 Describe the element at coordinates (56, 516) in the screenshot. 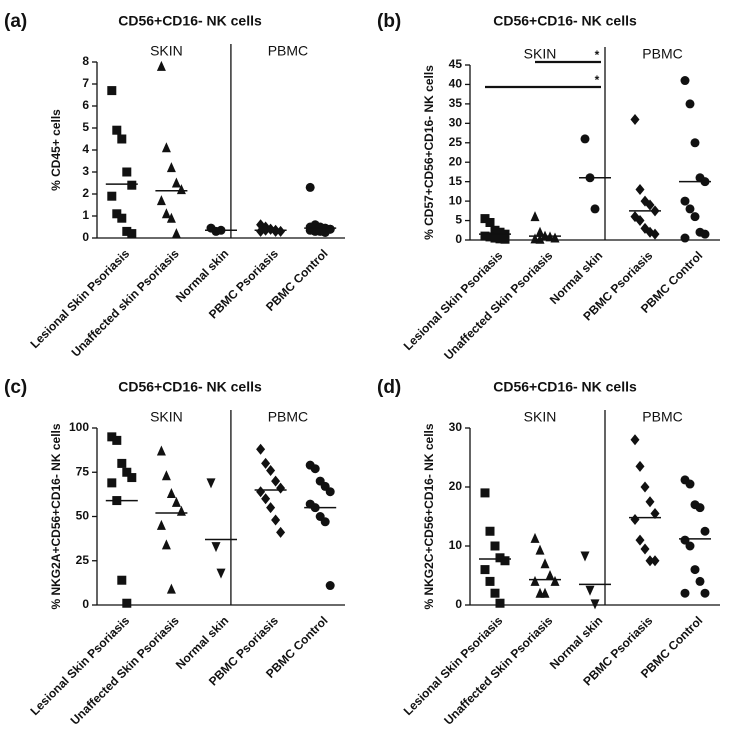

I see `y-axis-label: % NKG2A+CD56+CD16- NK cells` at that location.